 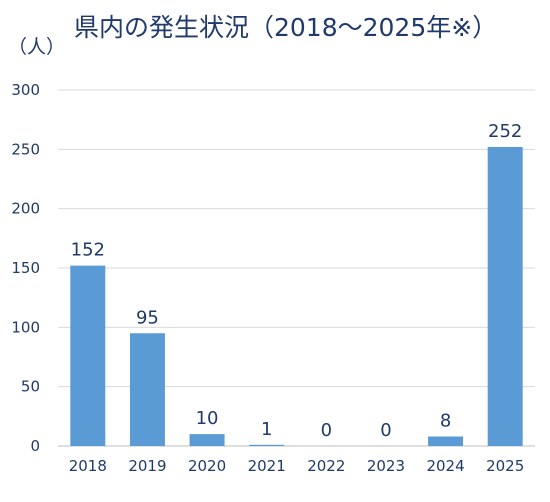 What do you see at coordinates (266, 429) in the screenshot?
I see `data-label: 1` at bounding box center [266, 429].